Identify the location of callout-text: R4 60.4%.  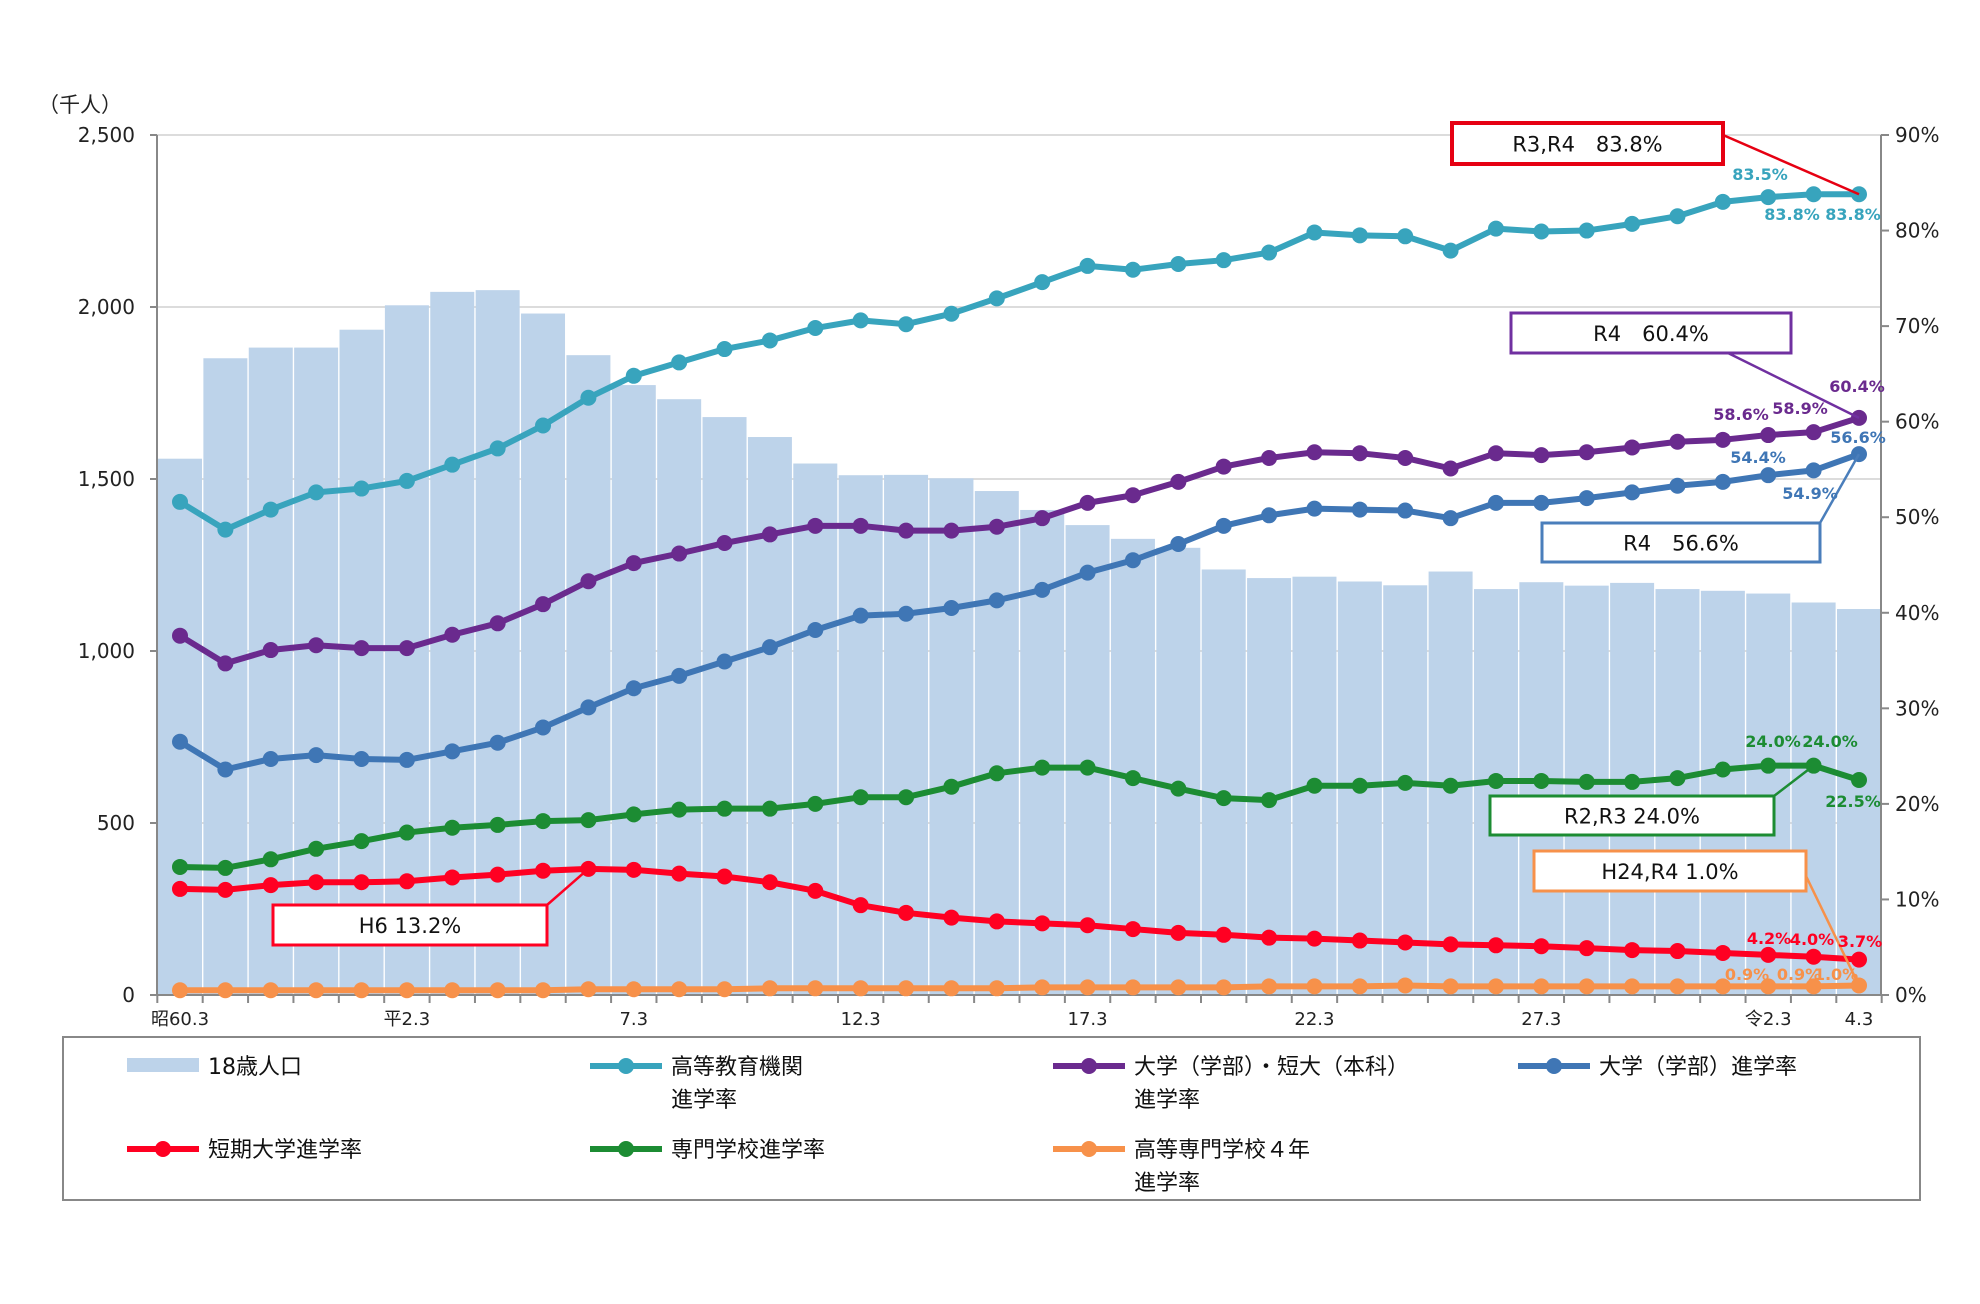
(1651, 334).